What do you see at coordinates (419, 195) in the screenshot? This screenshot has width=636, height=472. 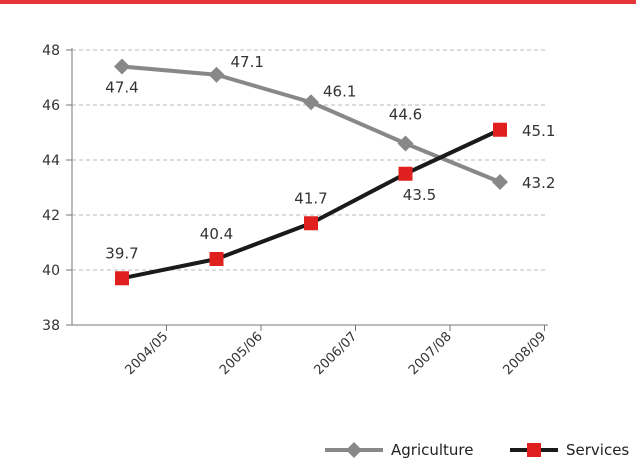 I see `data-label: 43.5` at bounding box center [419, 195].